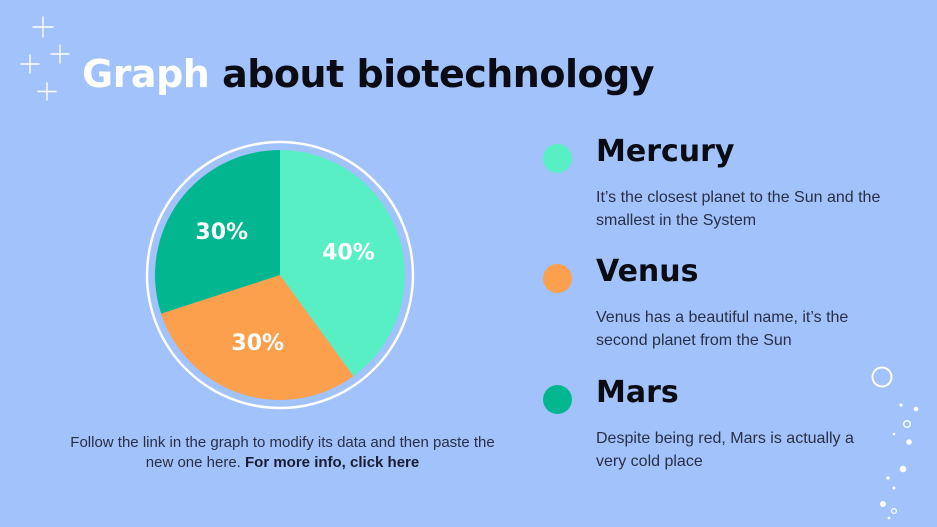 This screenshot has height=527, width=937. Describe the element at coordinates (146, 74) in the screenshot. I see `title-highlight: Graph` at that location.